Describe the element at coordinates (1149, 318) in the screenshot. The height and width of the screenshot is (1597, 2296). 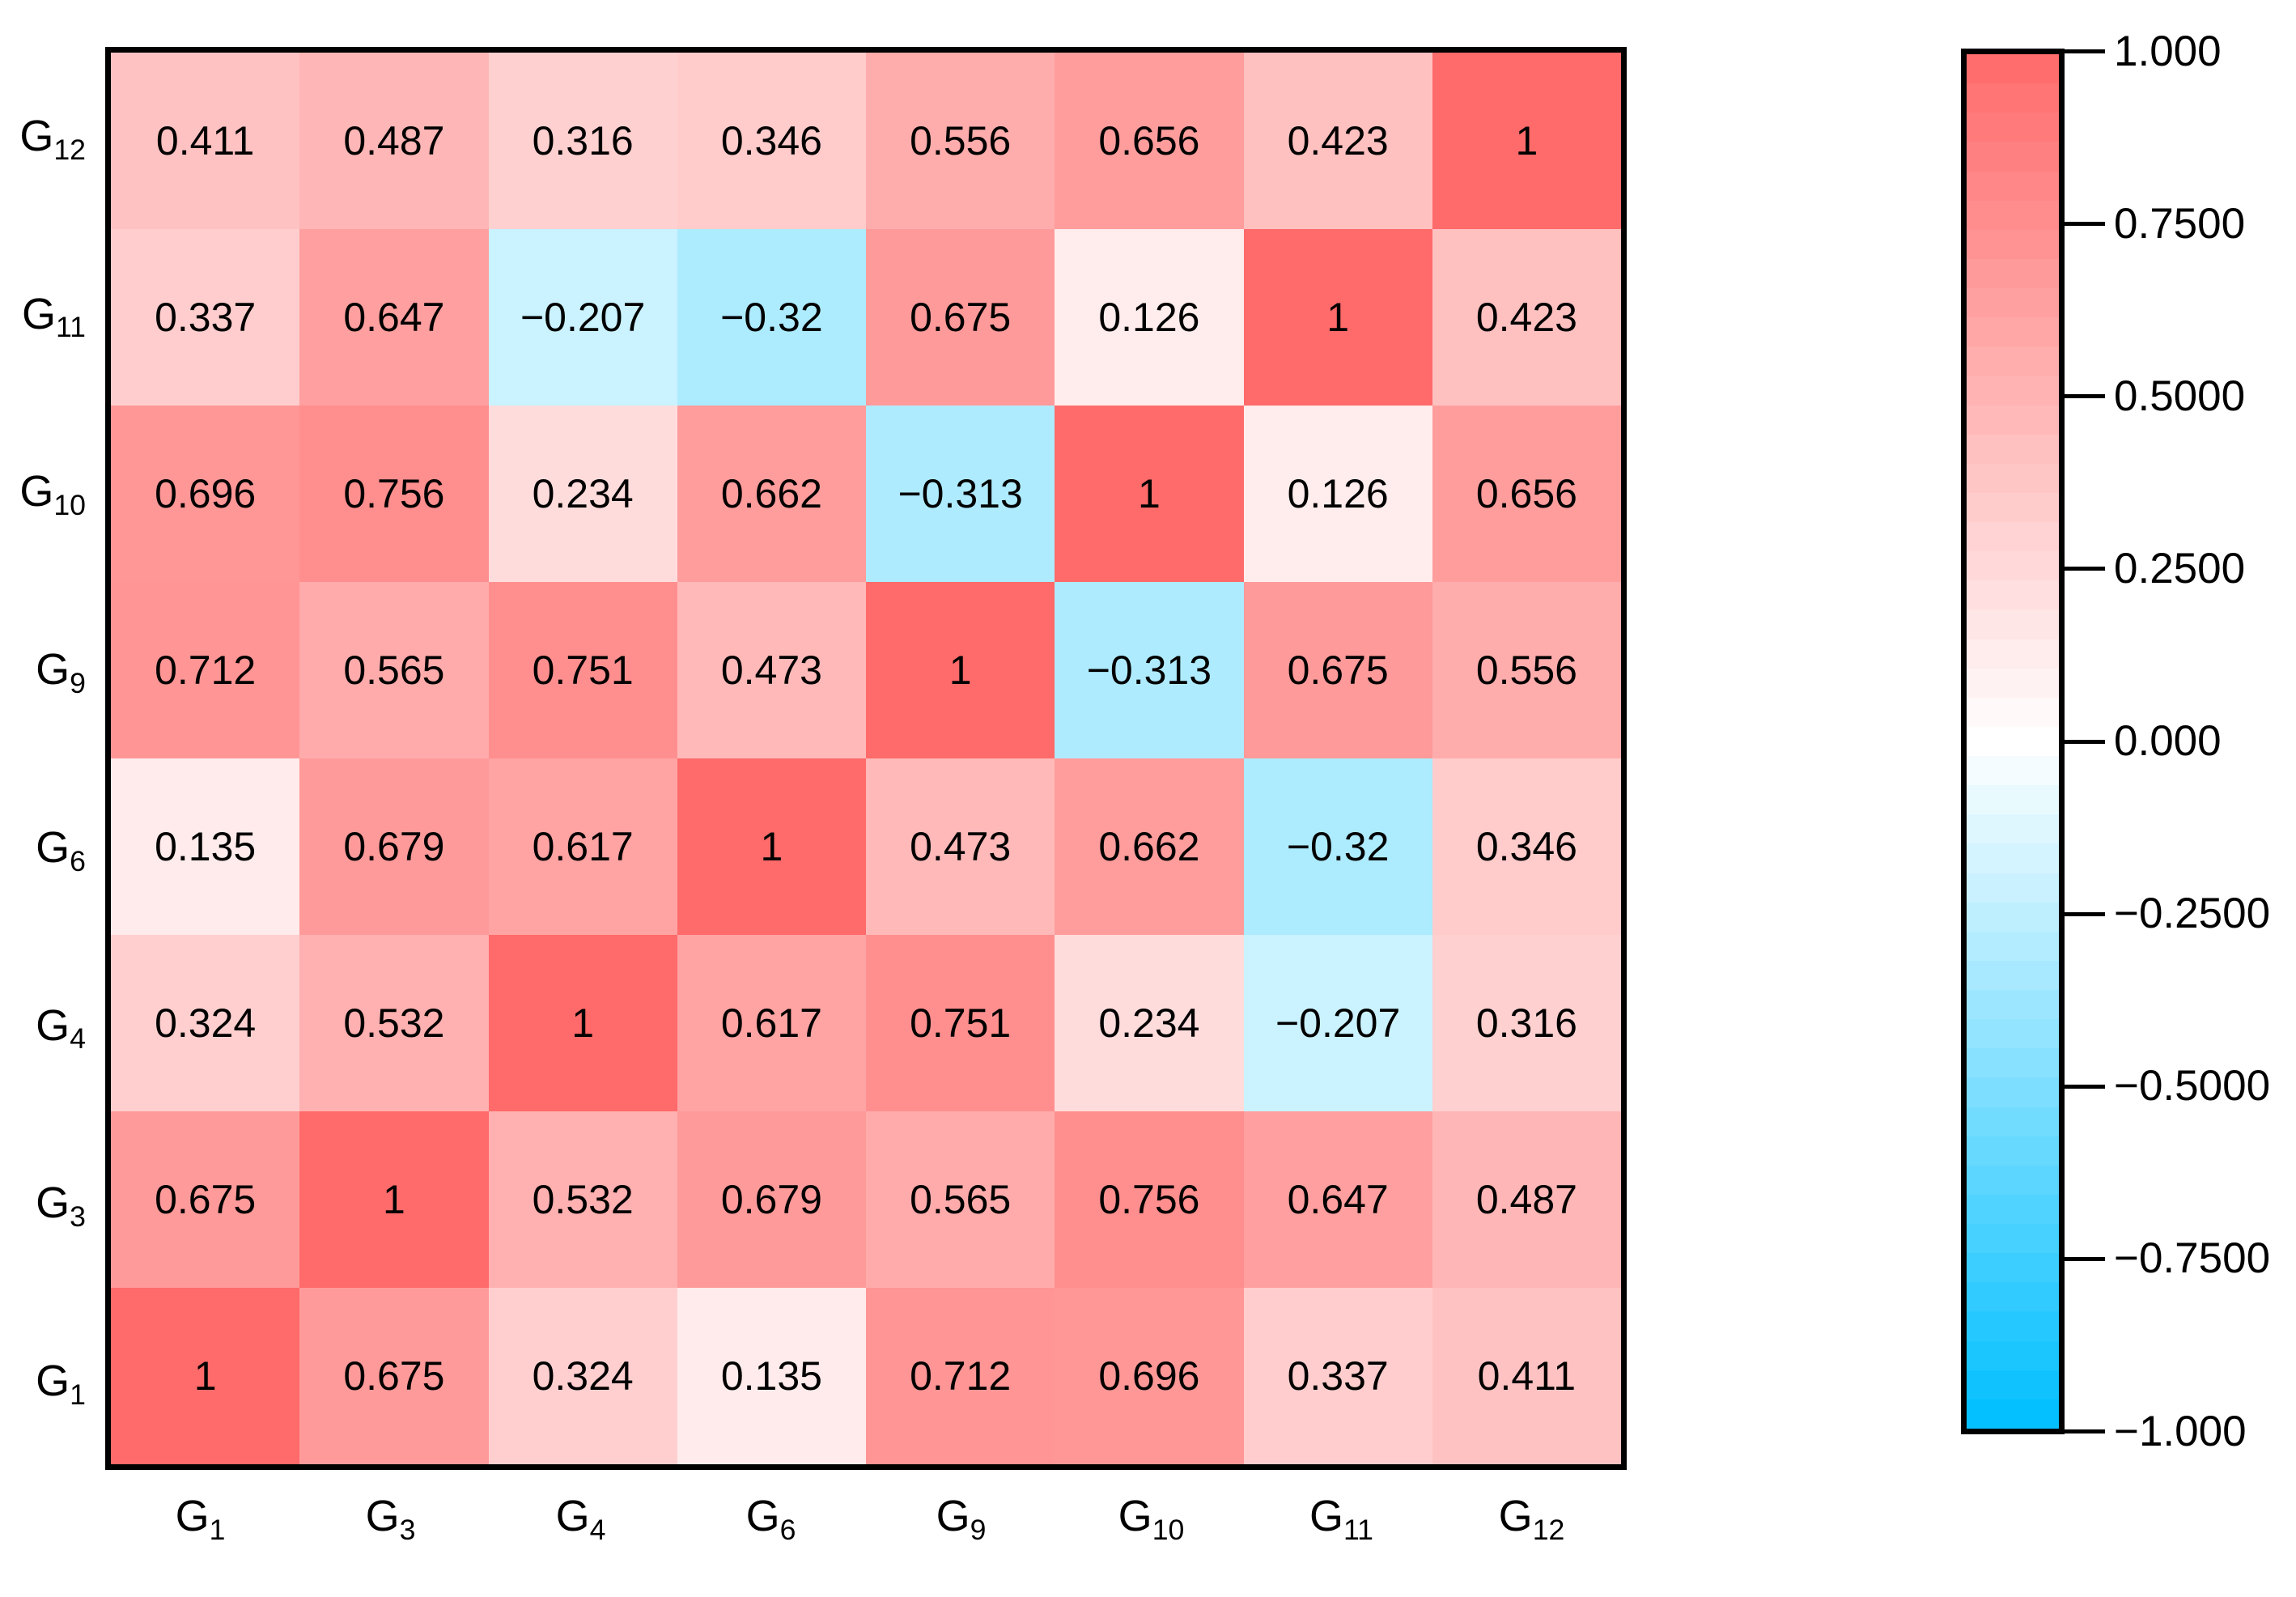
I see `heatmap-cell: 0.126` at that location.